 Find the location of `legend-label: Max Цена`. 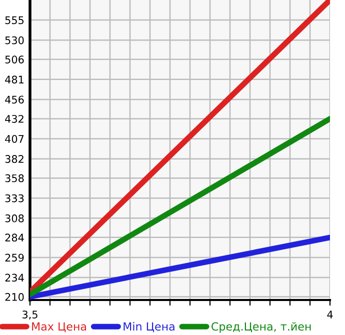

legend-label: Max Цена is located at coordinates (59, 327).